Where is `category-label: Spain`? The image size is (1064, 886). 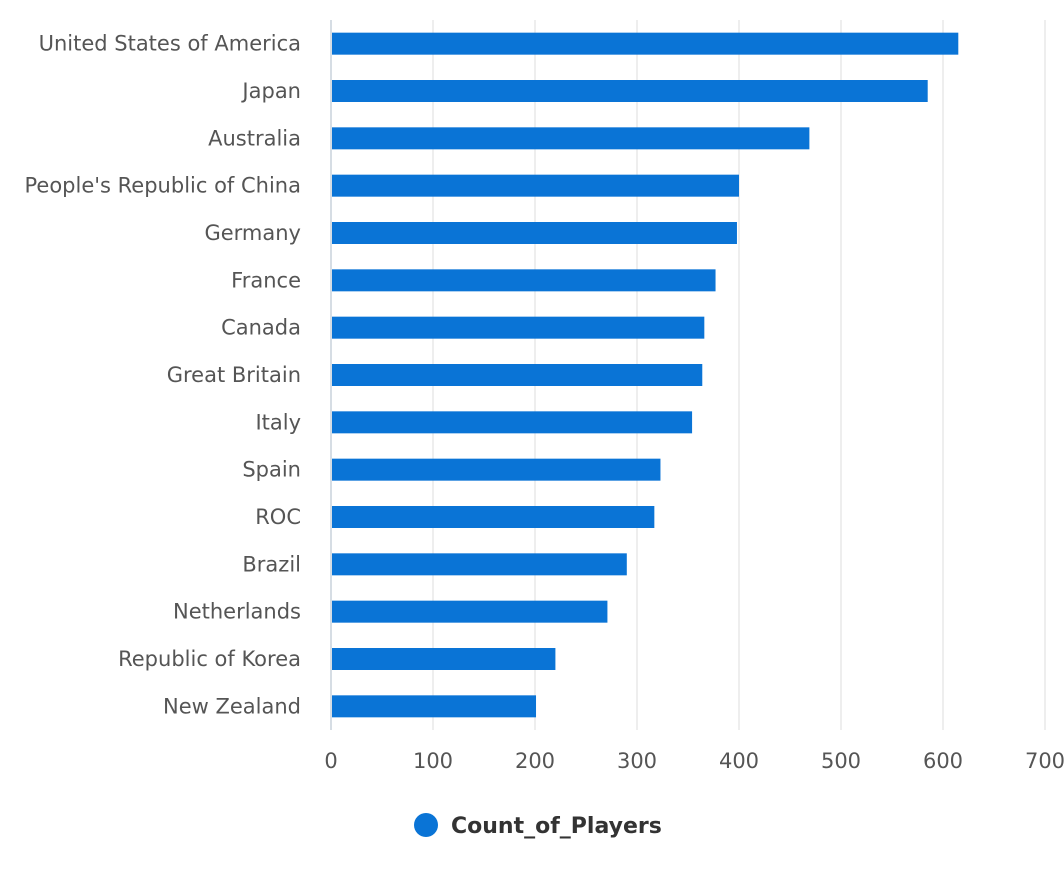
category-label: Spain is located at coordinates (271, 470).